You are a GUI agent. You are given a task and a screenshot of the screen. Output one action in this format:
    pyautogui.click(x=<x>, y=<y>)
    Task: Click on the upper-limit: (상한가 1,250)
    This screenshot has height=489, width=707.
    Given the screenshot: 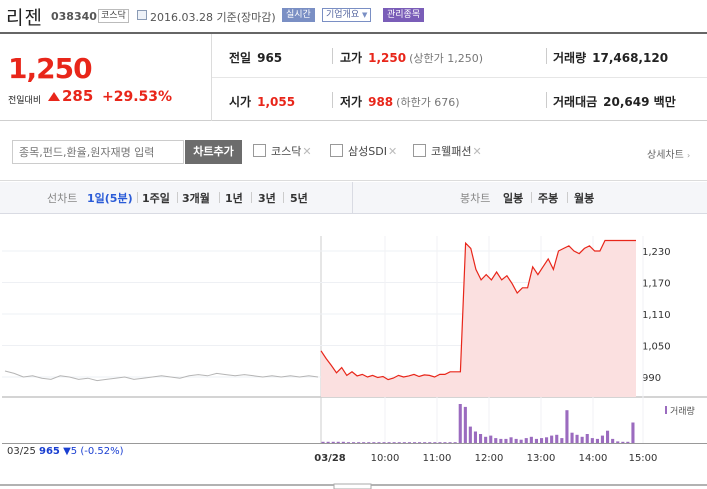 What is the action you would take?
    pyautogui.click(x=446, y=58)
    